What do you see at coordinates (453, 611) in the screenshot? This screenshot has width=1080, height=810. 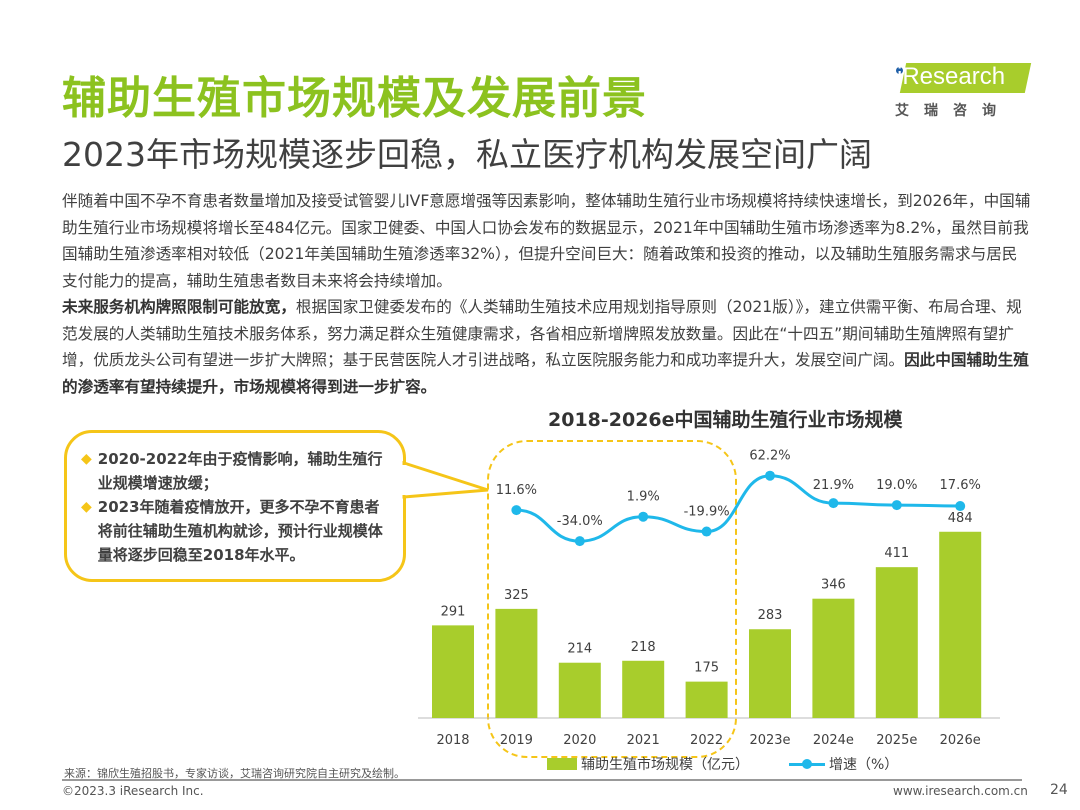 I see `bar-value-label: 291` at bounding box center [453, 611].